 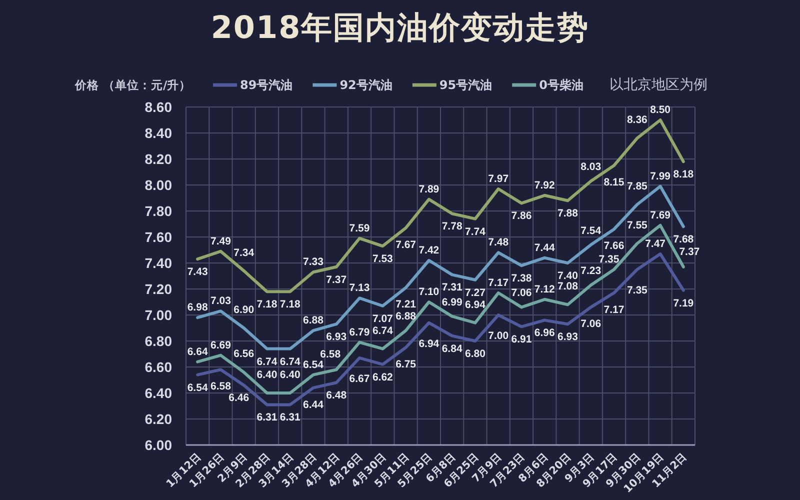 What do you see at coordinates (655, 244) in the screenshot?
I see `data-label: 7.47` at bounding box center [655, 244].